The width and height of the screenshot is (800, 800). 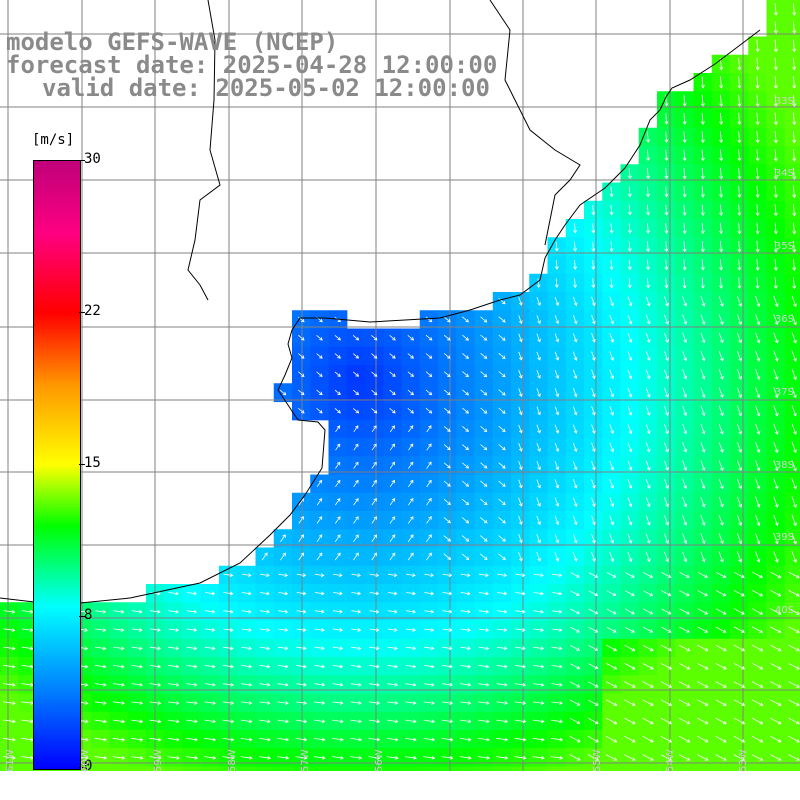 What do you see at coordinates (57, 465) in the screenshot?
I see `colorbar` at bounding box center [57, 465].